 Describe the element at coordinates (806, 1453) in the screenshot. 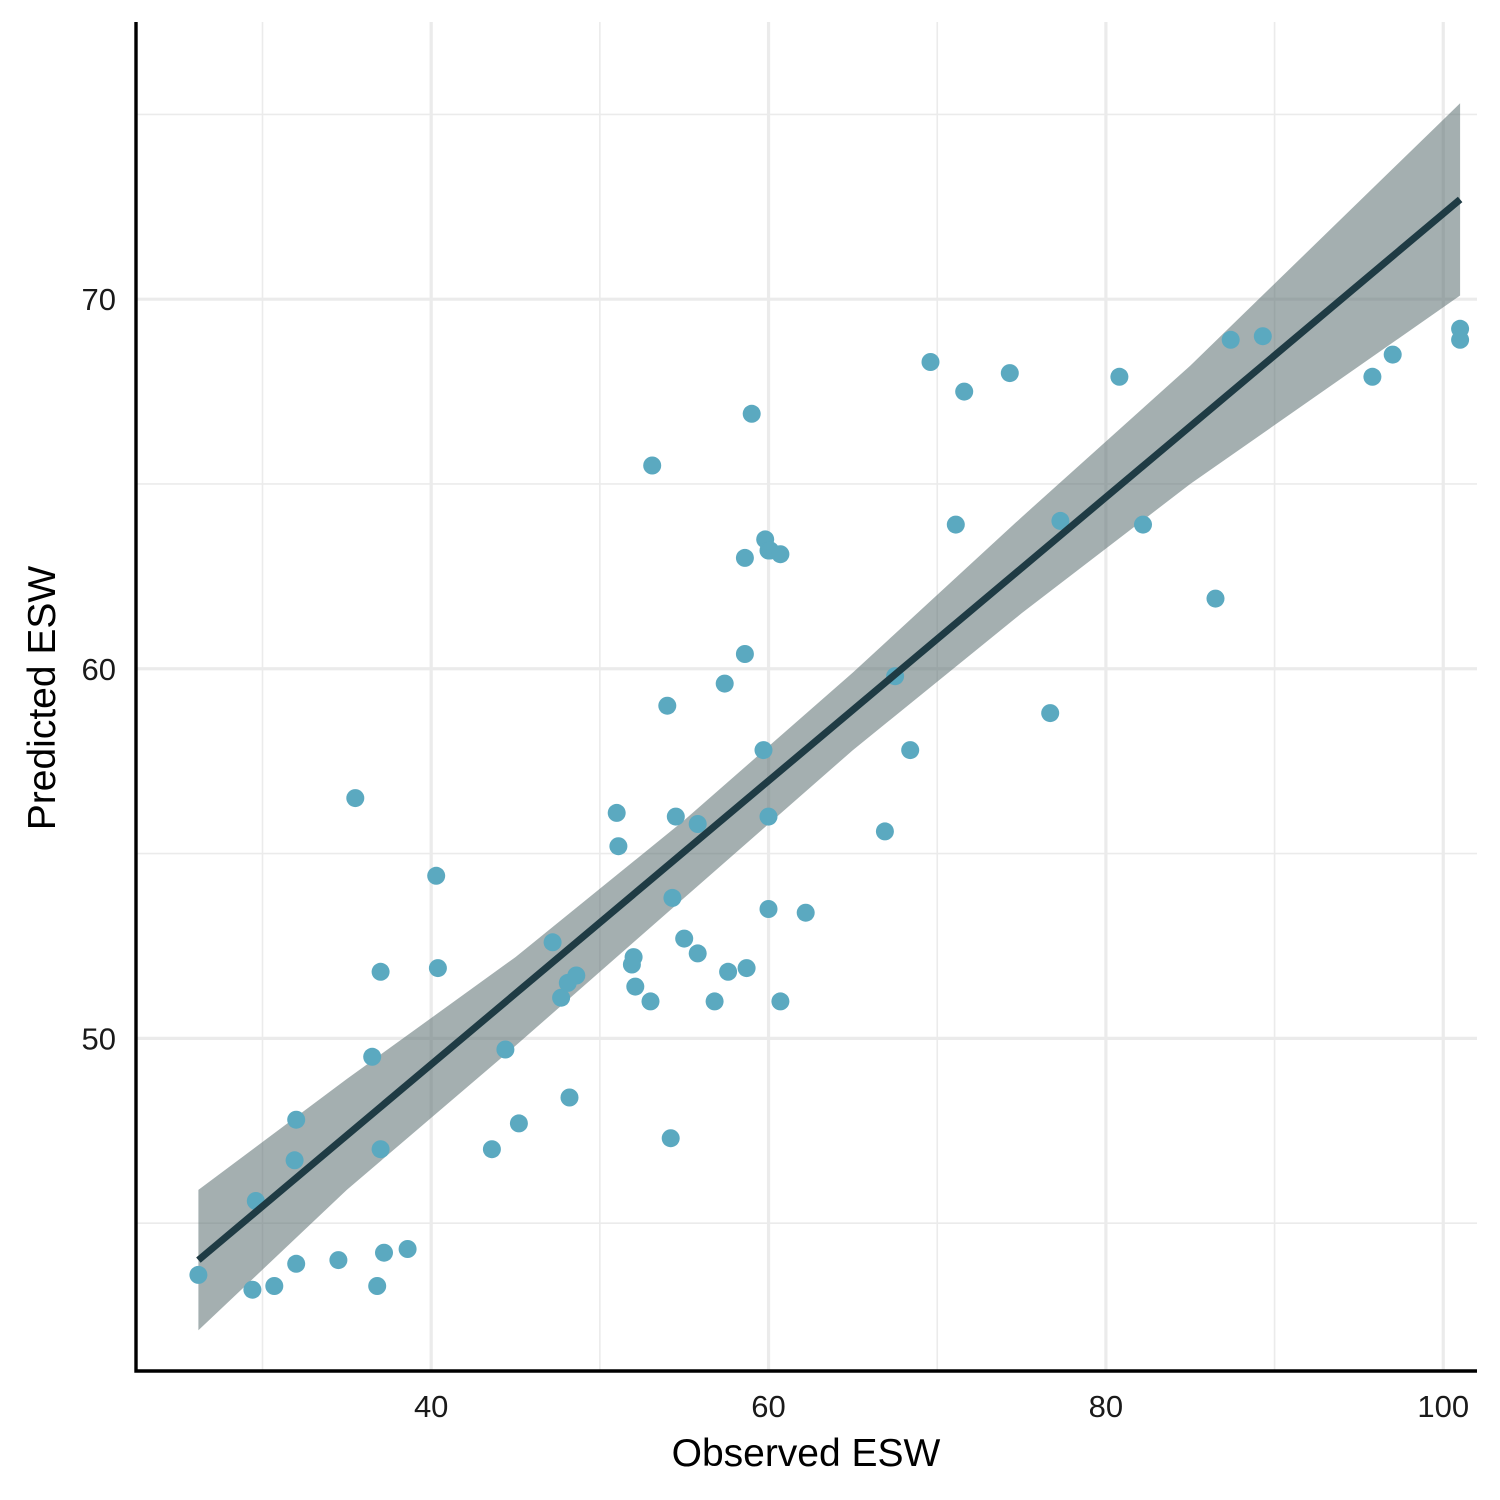

I see `x-axis-title: Observed ESW` at that location.